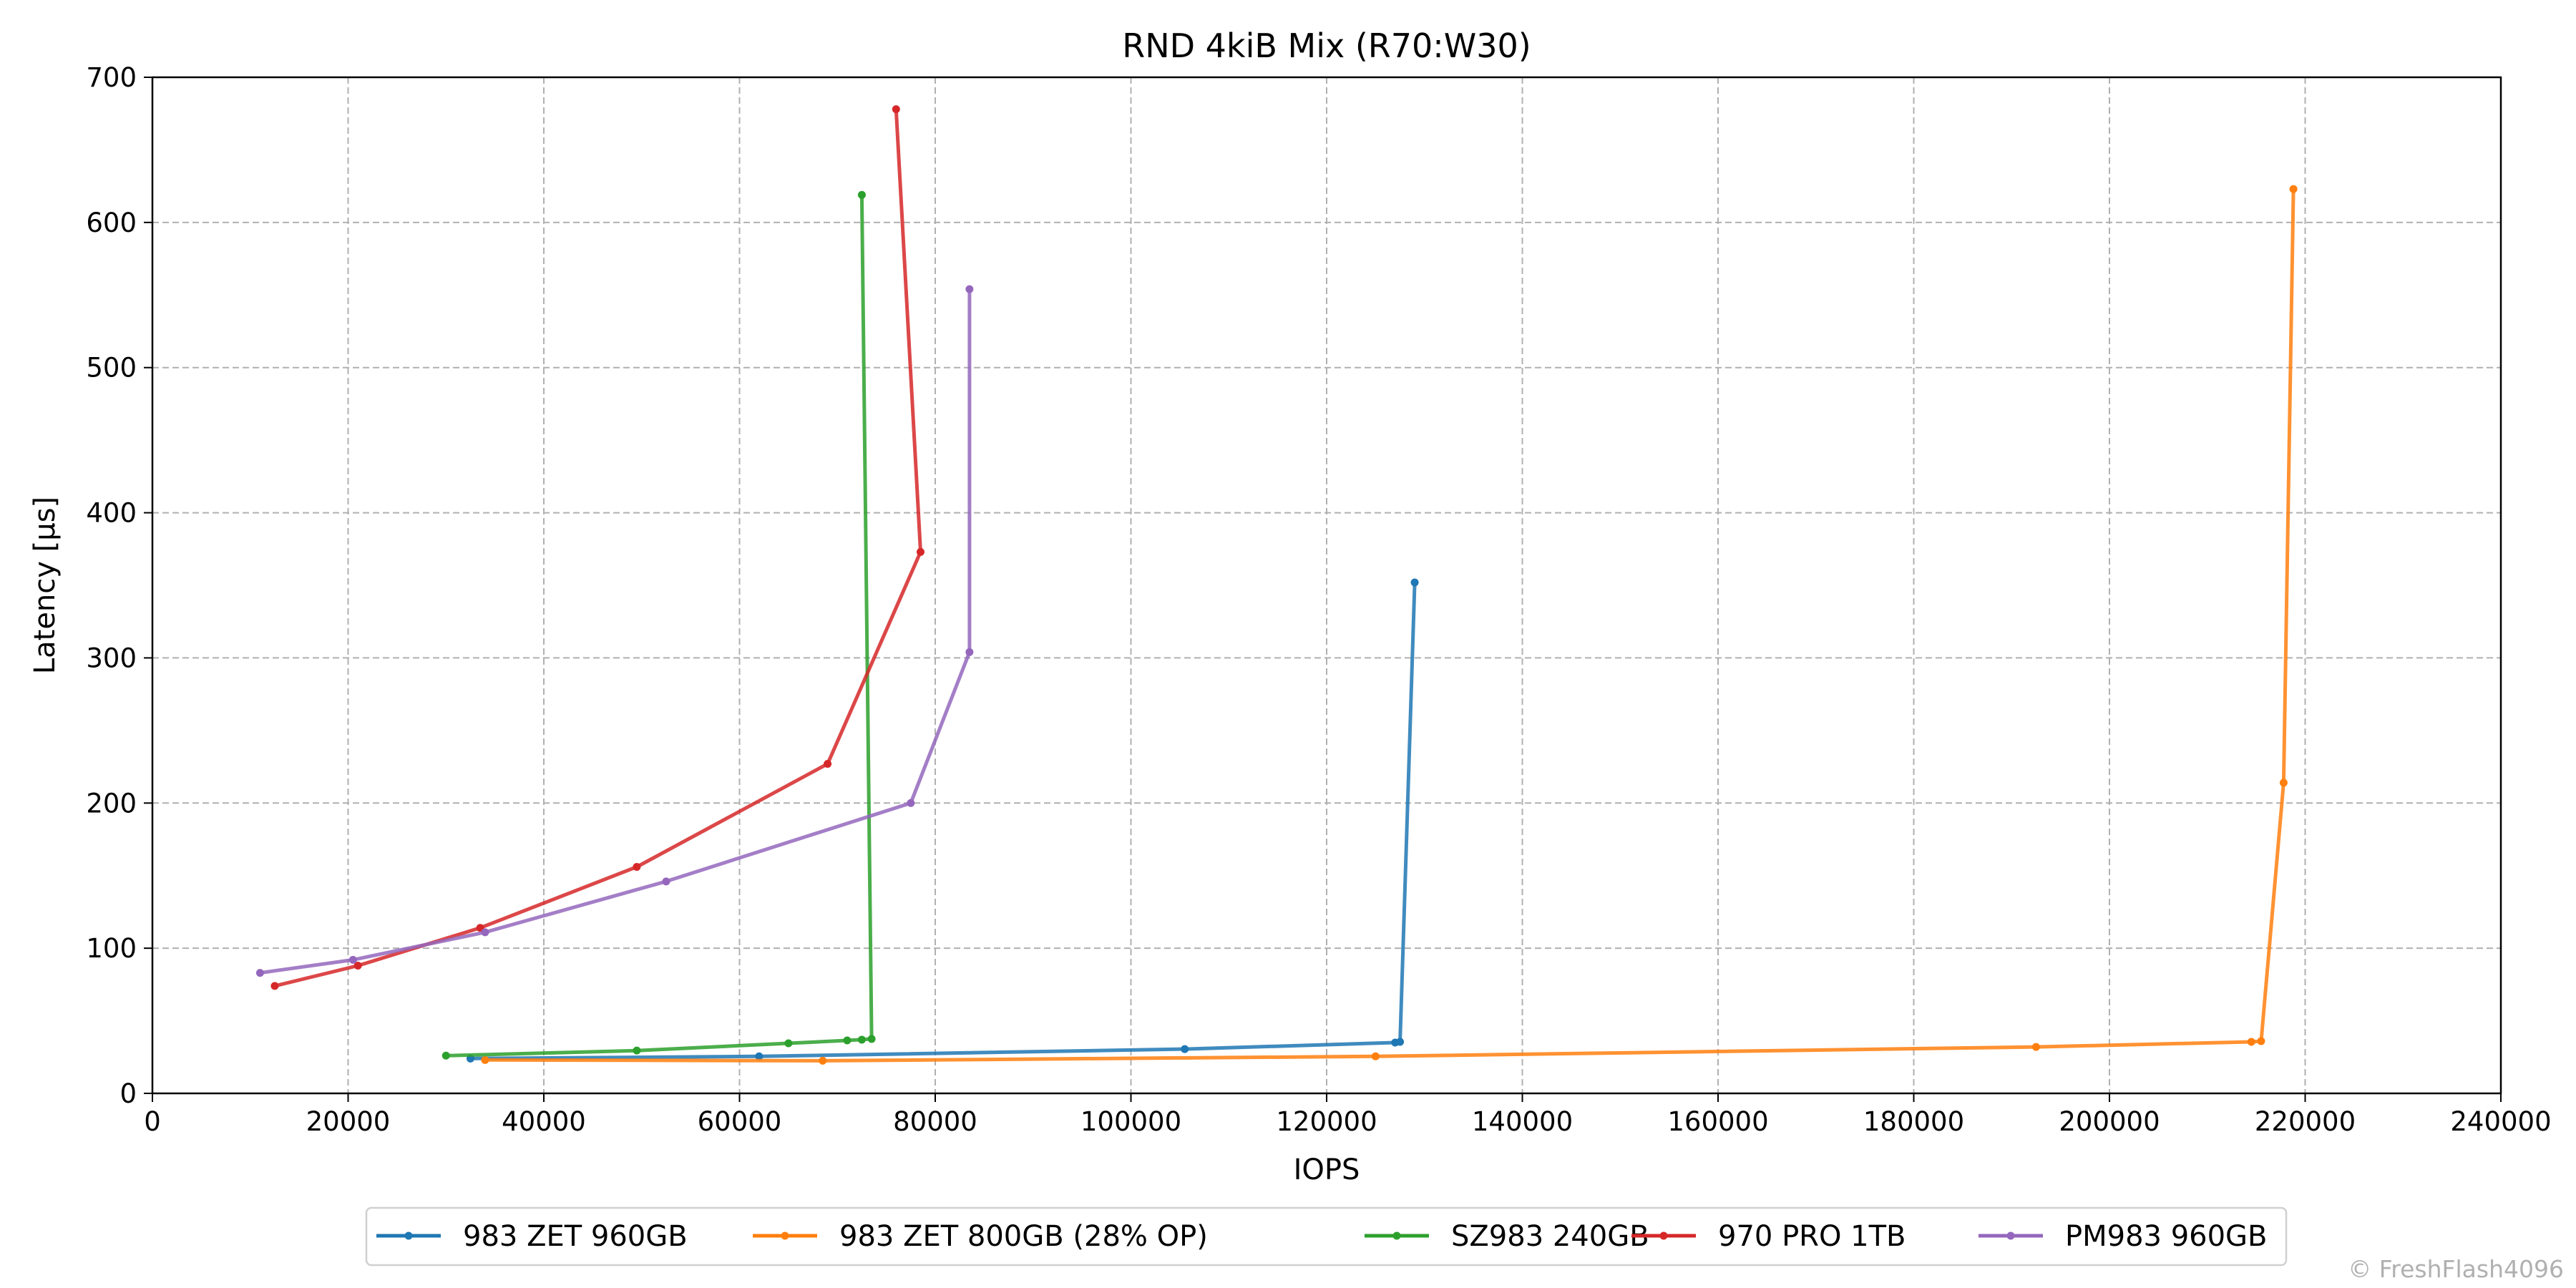 The width and height of the screenshot is (2576, 1288). Describe the element at coordinates (1522, 1121) in the screenshot. I see `x-tick-label: 140000` at that location.